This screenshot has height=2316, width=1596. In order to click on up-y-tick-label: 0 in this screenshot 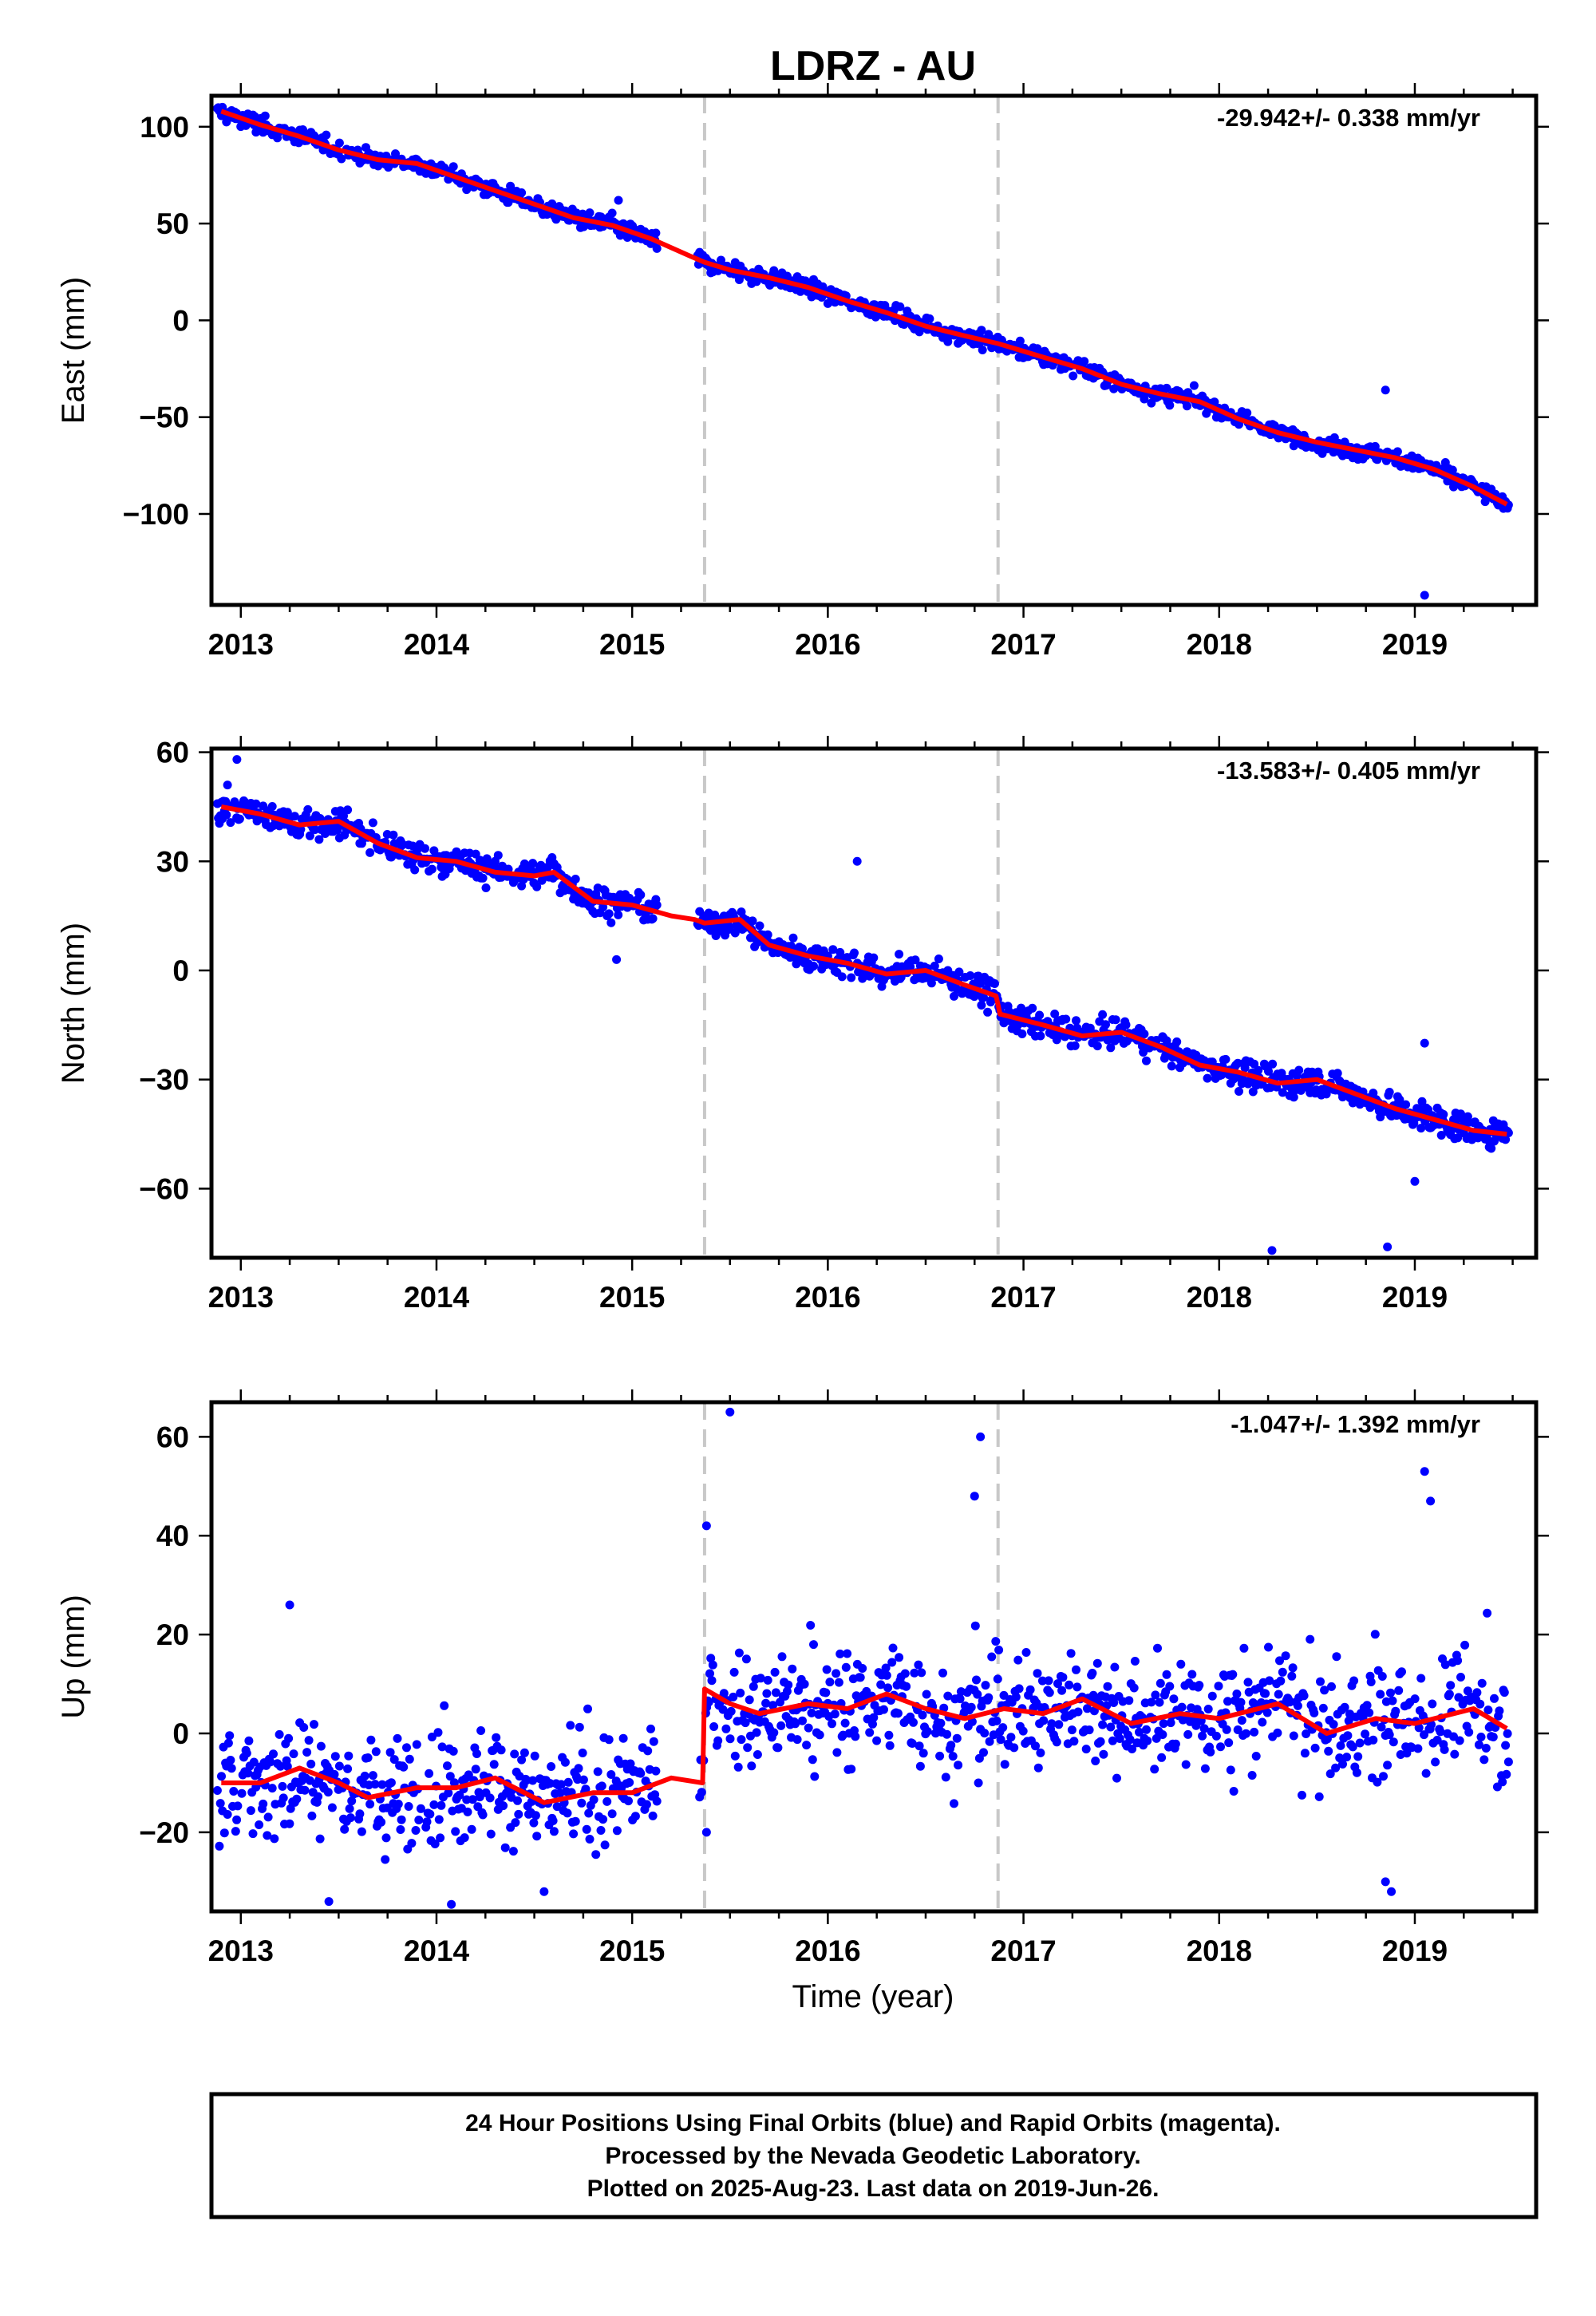, I will do `click(180, 1733)`.